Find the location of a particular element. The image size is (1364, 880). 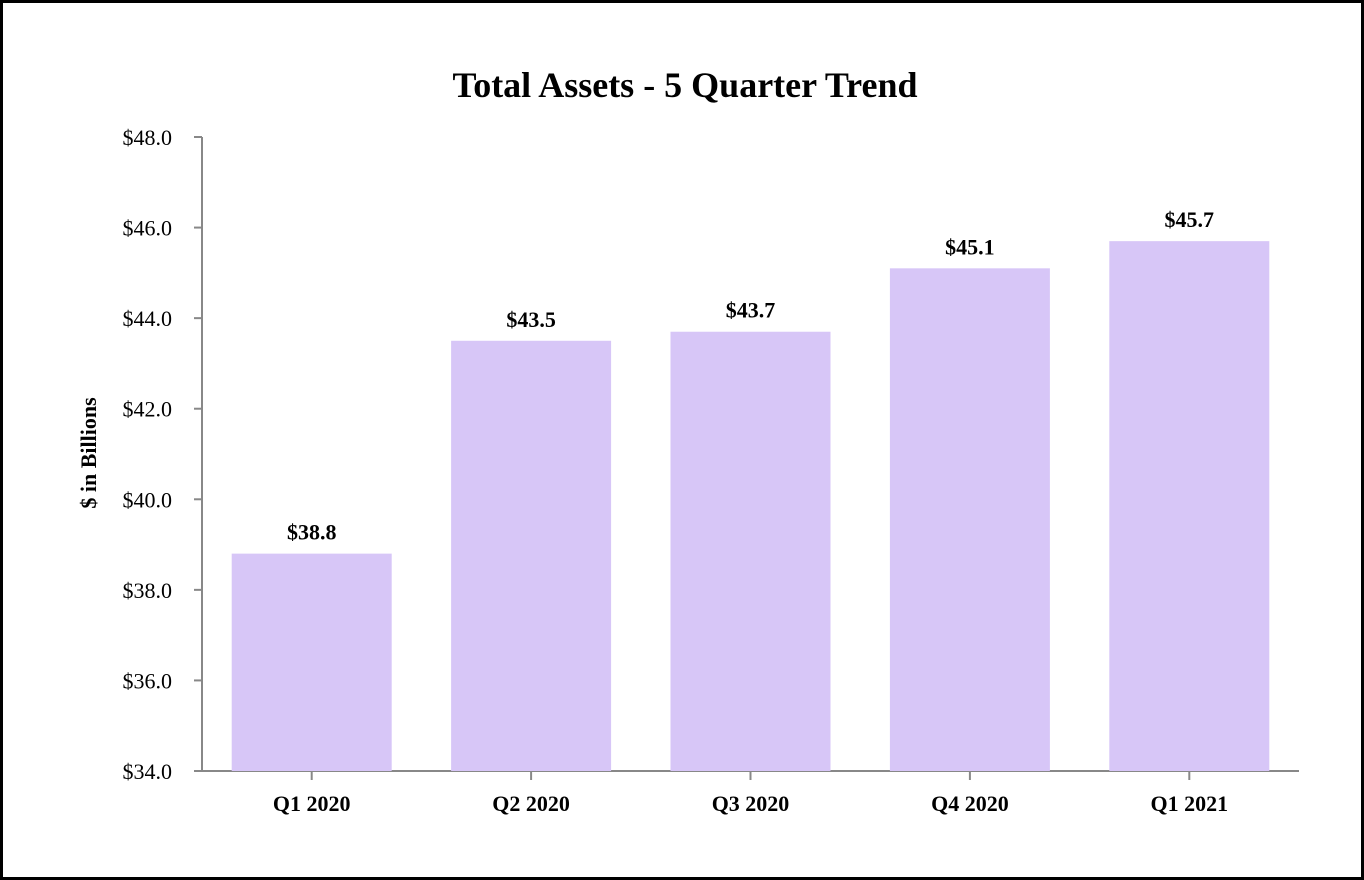

bar-value-label: $45.7 is located at coordinates (1190, 219).